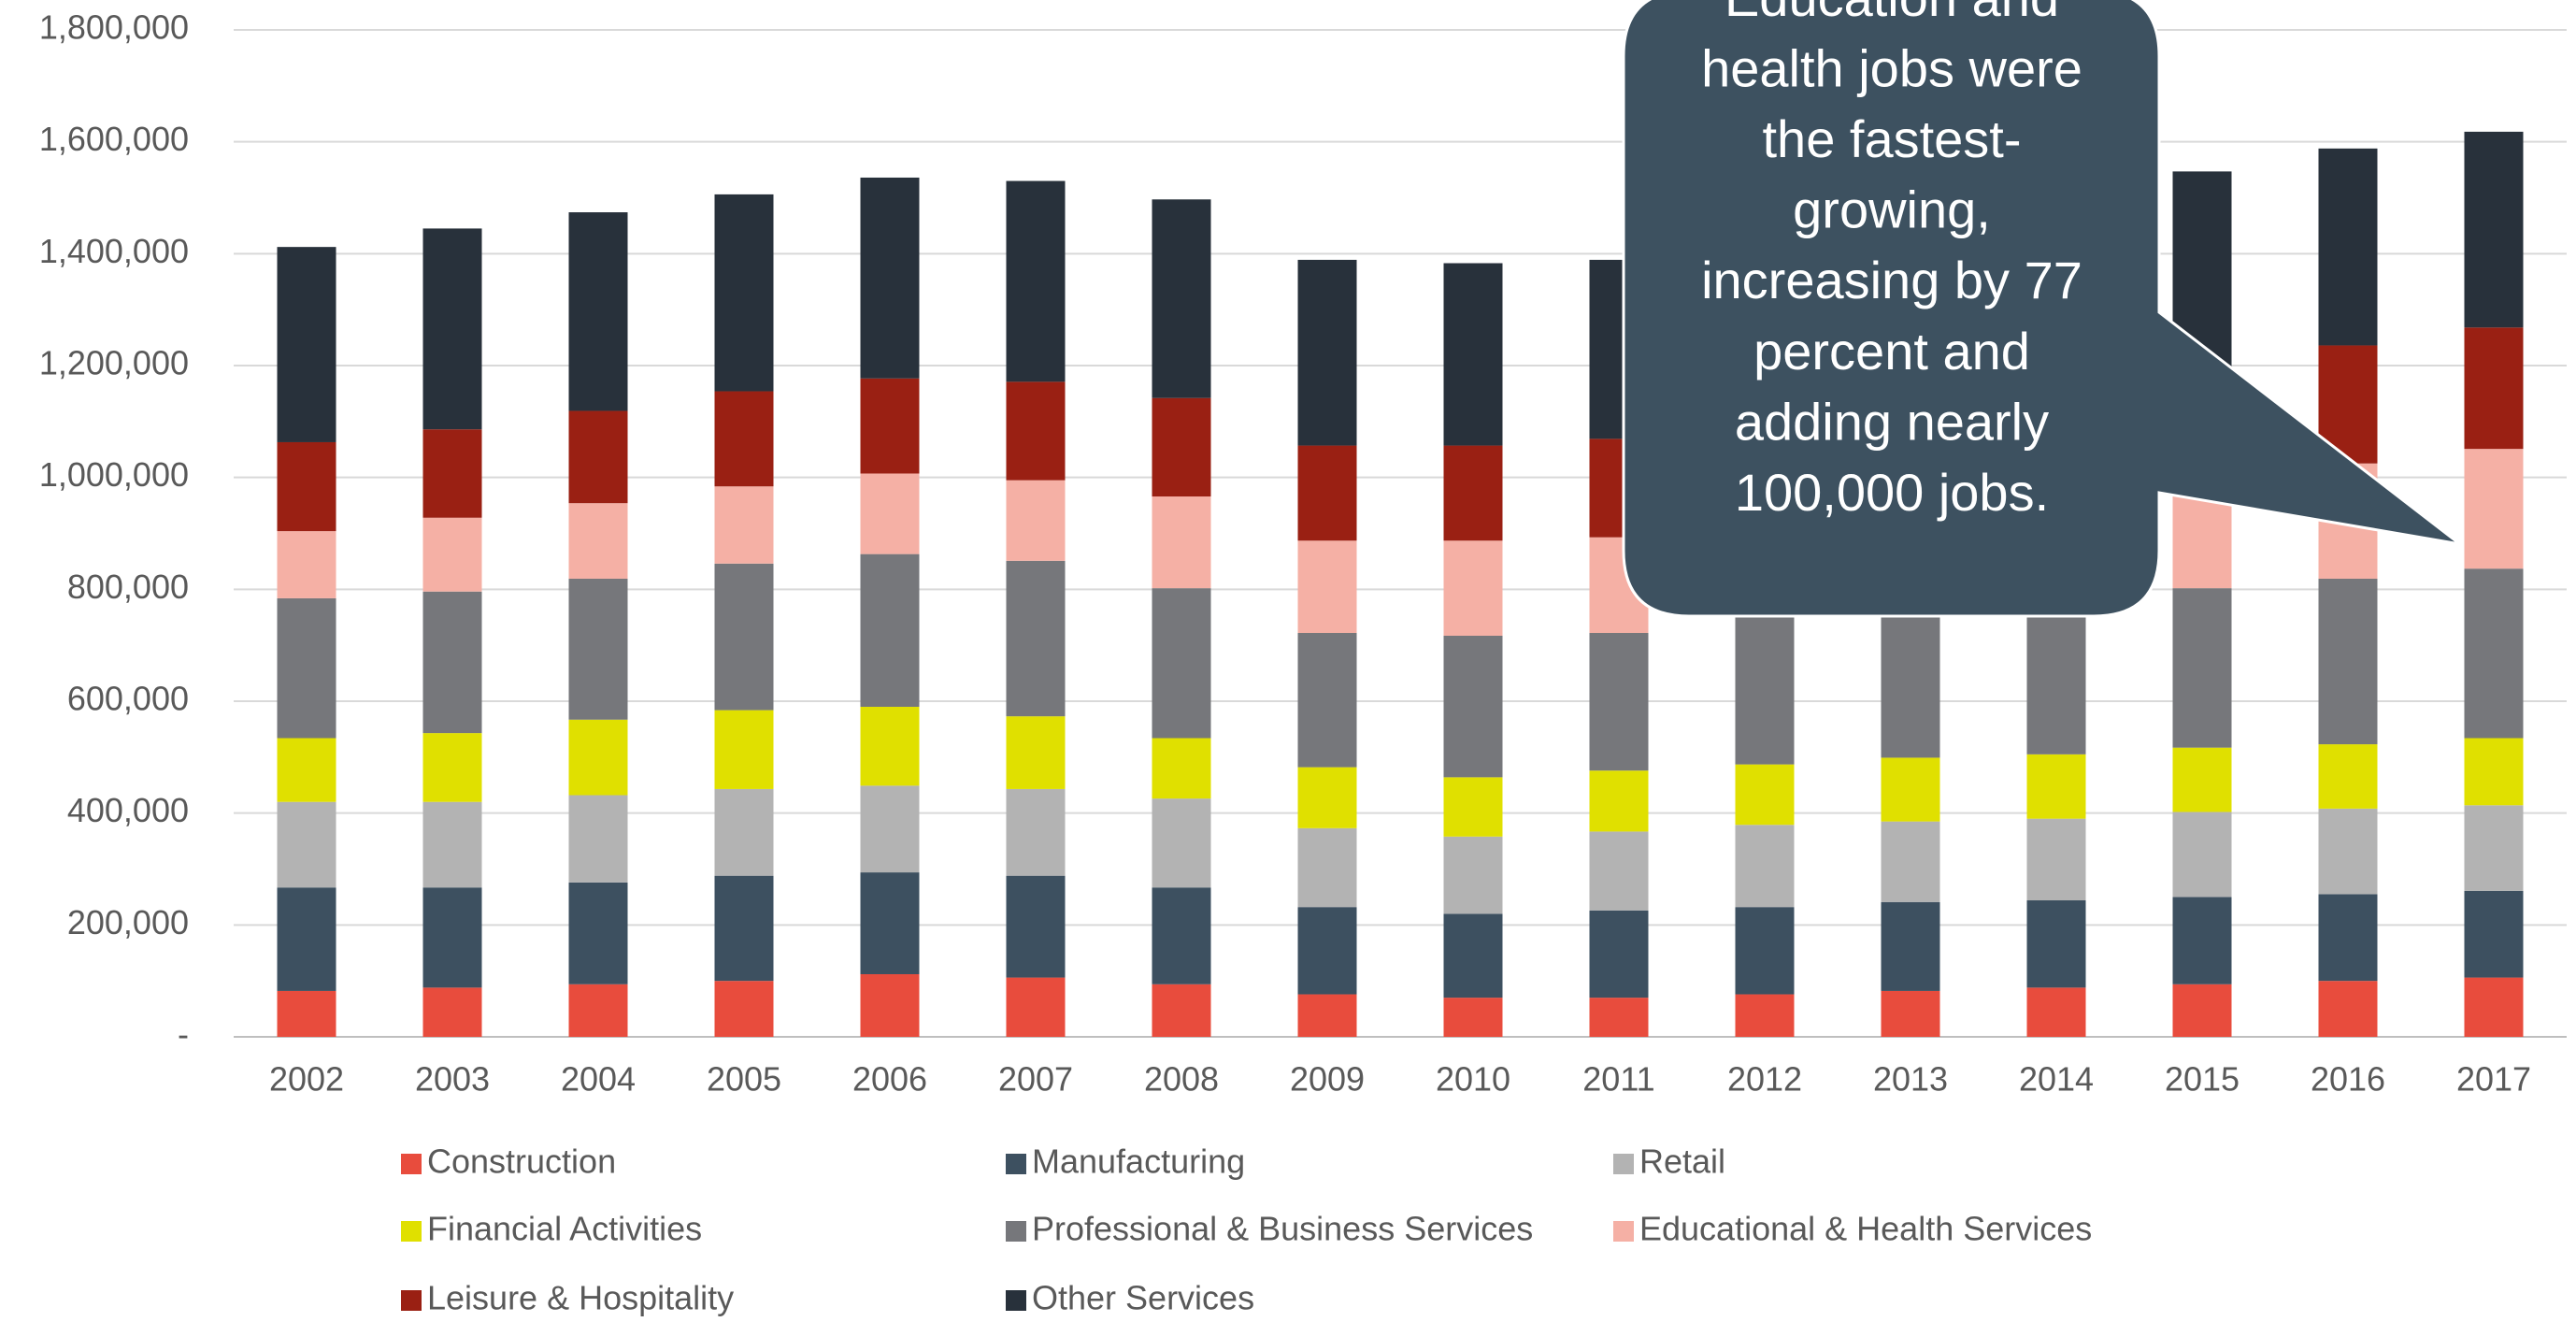  Describe the element at coordinates (1865, 1229) in the screenshot. I see `legend-label: Educational & Health Services` at that location.